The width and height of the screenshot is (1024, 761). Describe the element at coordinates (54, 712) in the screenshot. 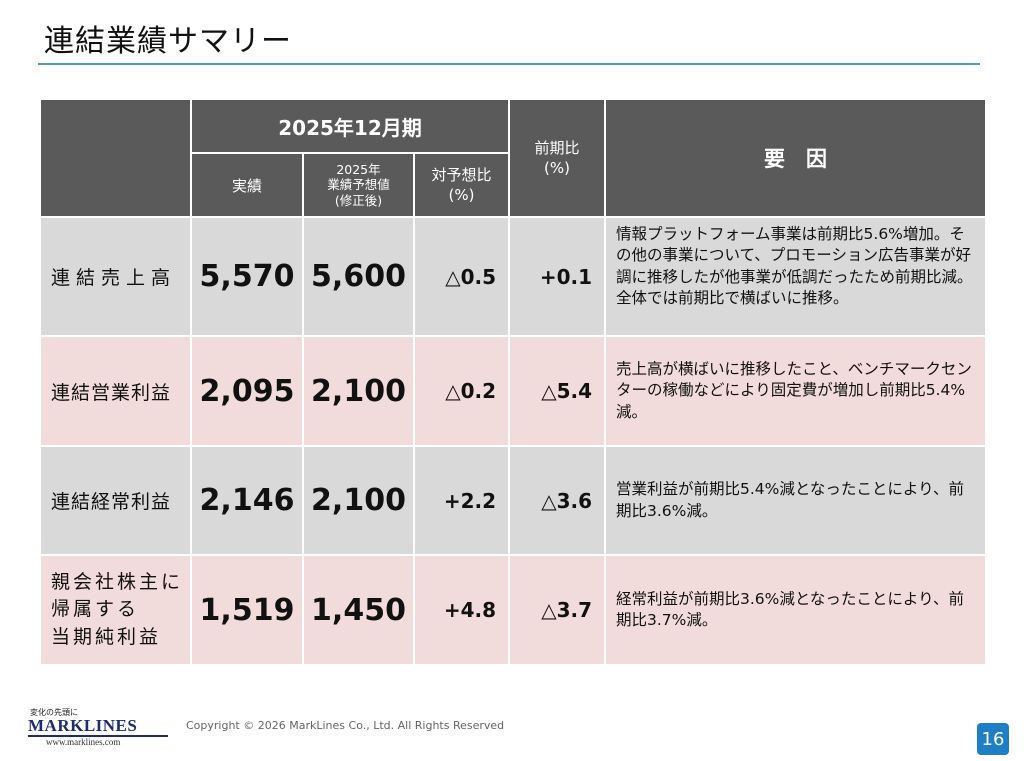

I see `logo-tagline: 変化の先頭に` at that location.